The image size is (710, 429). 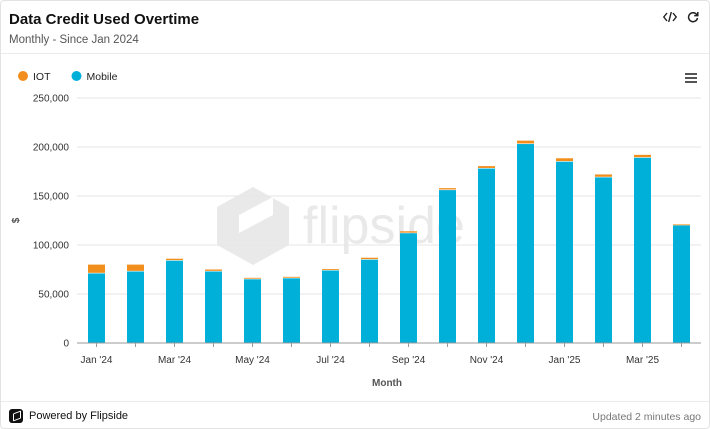 I want to click on y-tick-label: 50,000, so click(x=53, y=295).